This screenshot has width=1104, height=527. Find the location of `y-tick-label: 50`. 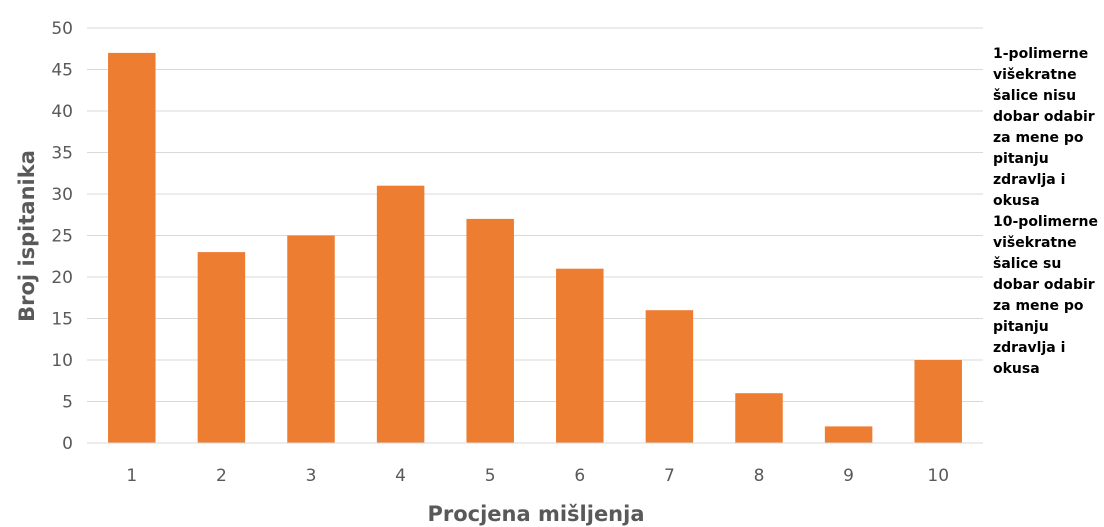

y-tick-label: 50 is located at coordinates (62, 29).